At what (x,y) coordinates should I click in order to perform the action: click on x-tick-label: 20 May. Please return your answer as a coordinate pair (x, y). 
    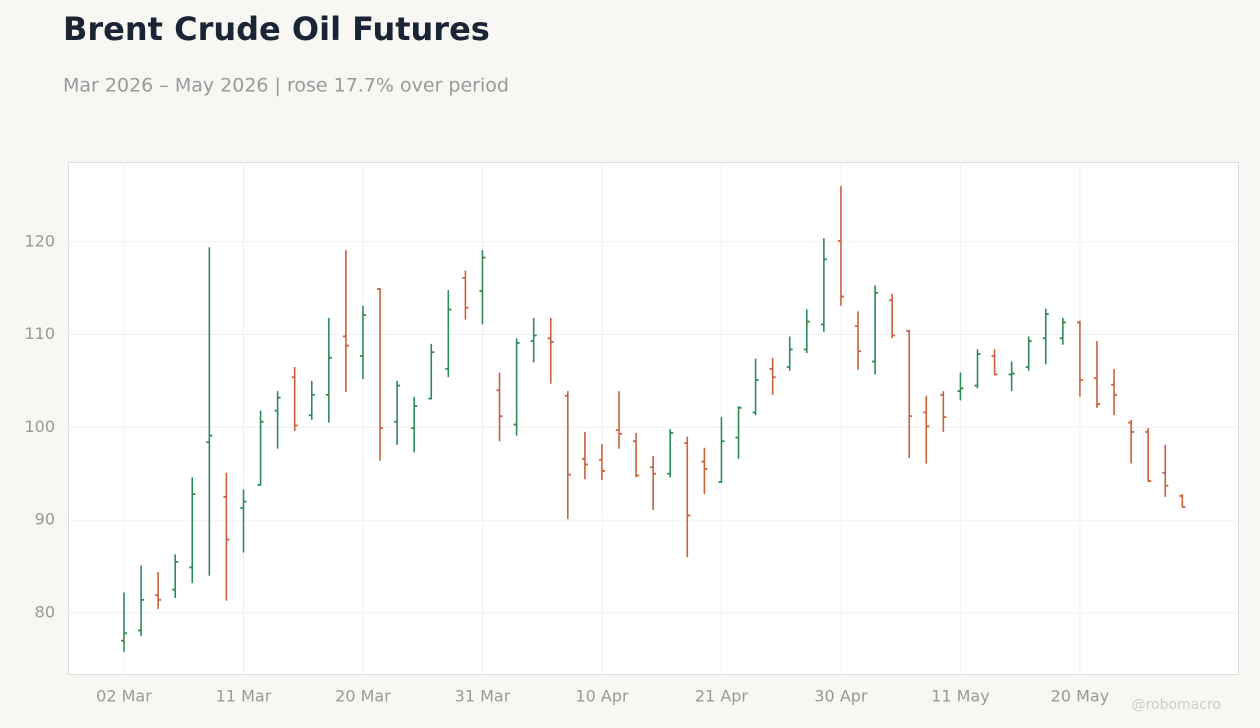
    Looking at the image, I should click on (1080, 696).